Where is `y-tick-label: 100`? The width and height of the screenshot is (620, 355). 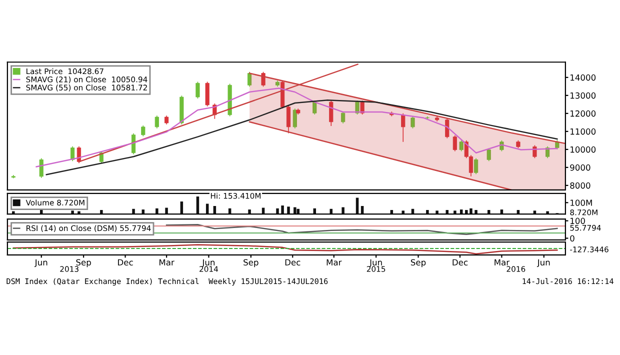
y-tick-label: 100 is located at coordinates (577, 221).